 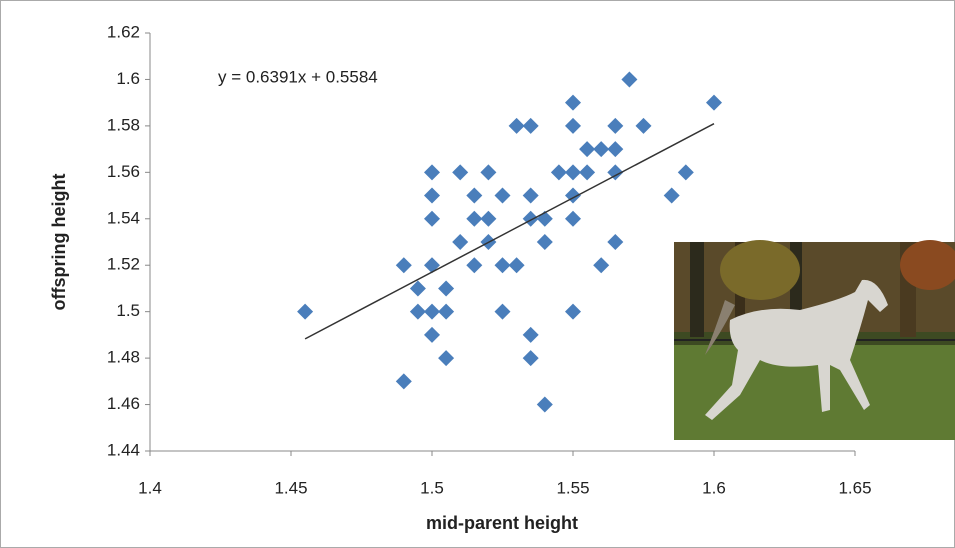 I want to click on y-tick-label: 1.44, so click(x=123, y=449).